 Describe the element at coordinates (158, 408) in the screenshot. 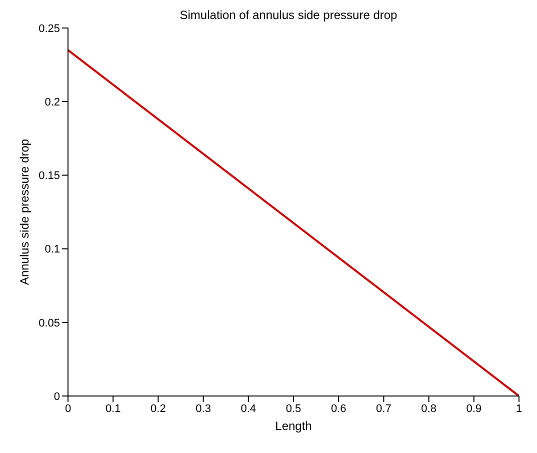

I see `x-tick-label: 0.2` at that location.